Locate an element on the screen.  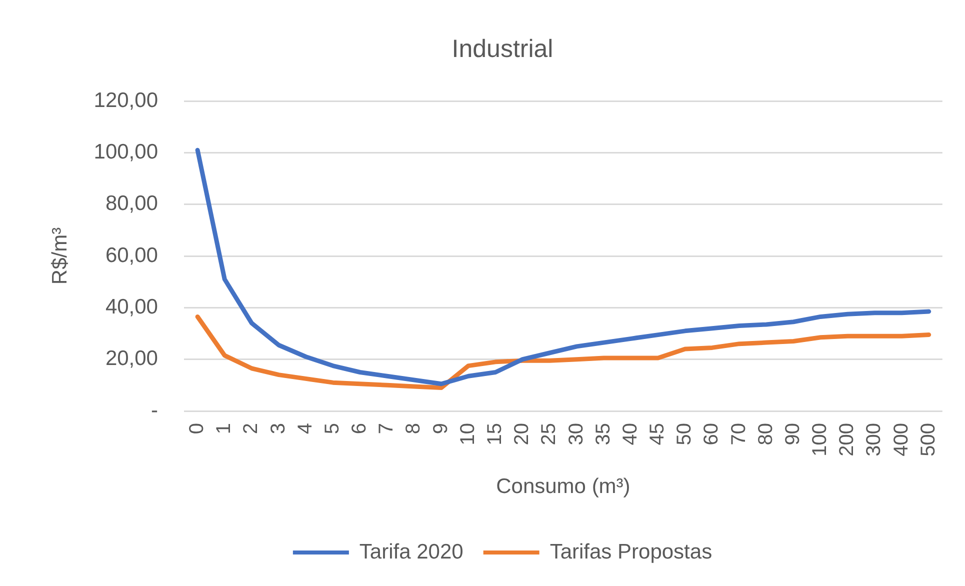
x-tick-label: 25 is located at coordinates (549, 434).